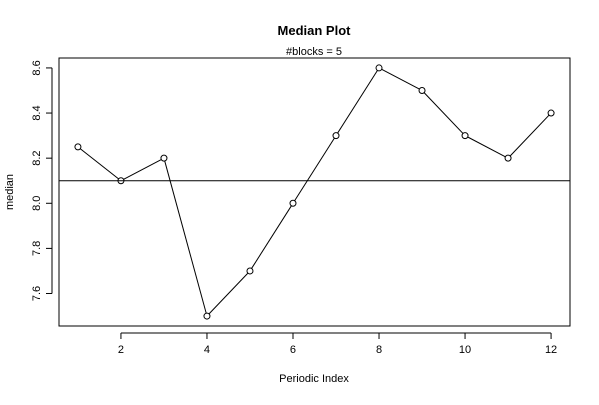  Describe the element at coordinates (37, 293) in the screenshot. I see `y-tick-label: 7.6` at that location.